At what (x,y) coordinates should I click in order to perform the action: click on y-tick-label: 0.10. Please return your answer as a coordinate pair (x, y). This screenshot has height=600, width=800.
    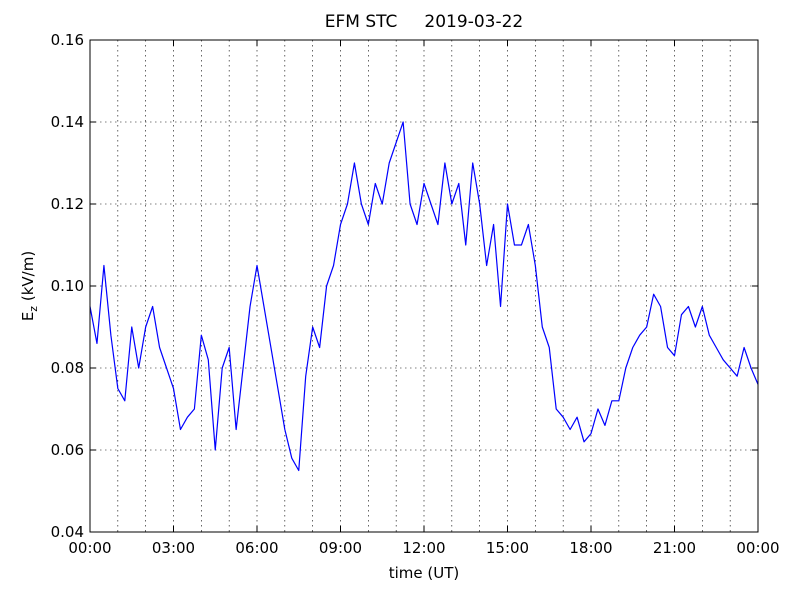
    Looking at the image, I should click on (67, 286).